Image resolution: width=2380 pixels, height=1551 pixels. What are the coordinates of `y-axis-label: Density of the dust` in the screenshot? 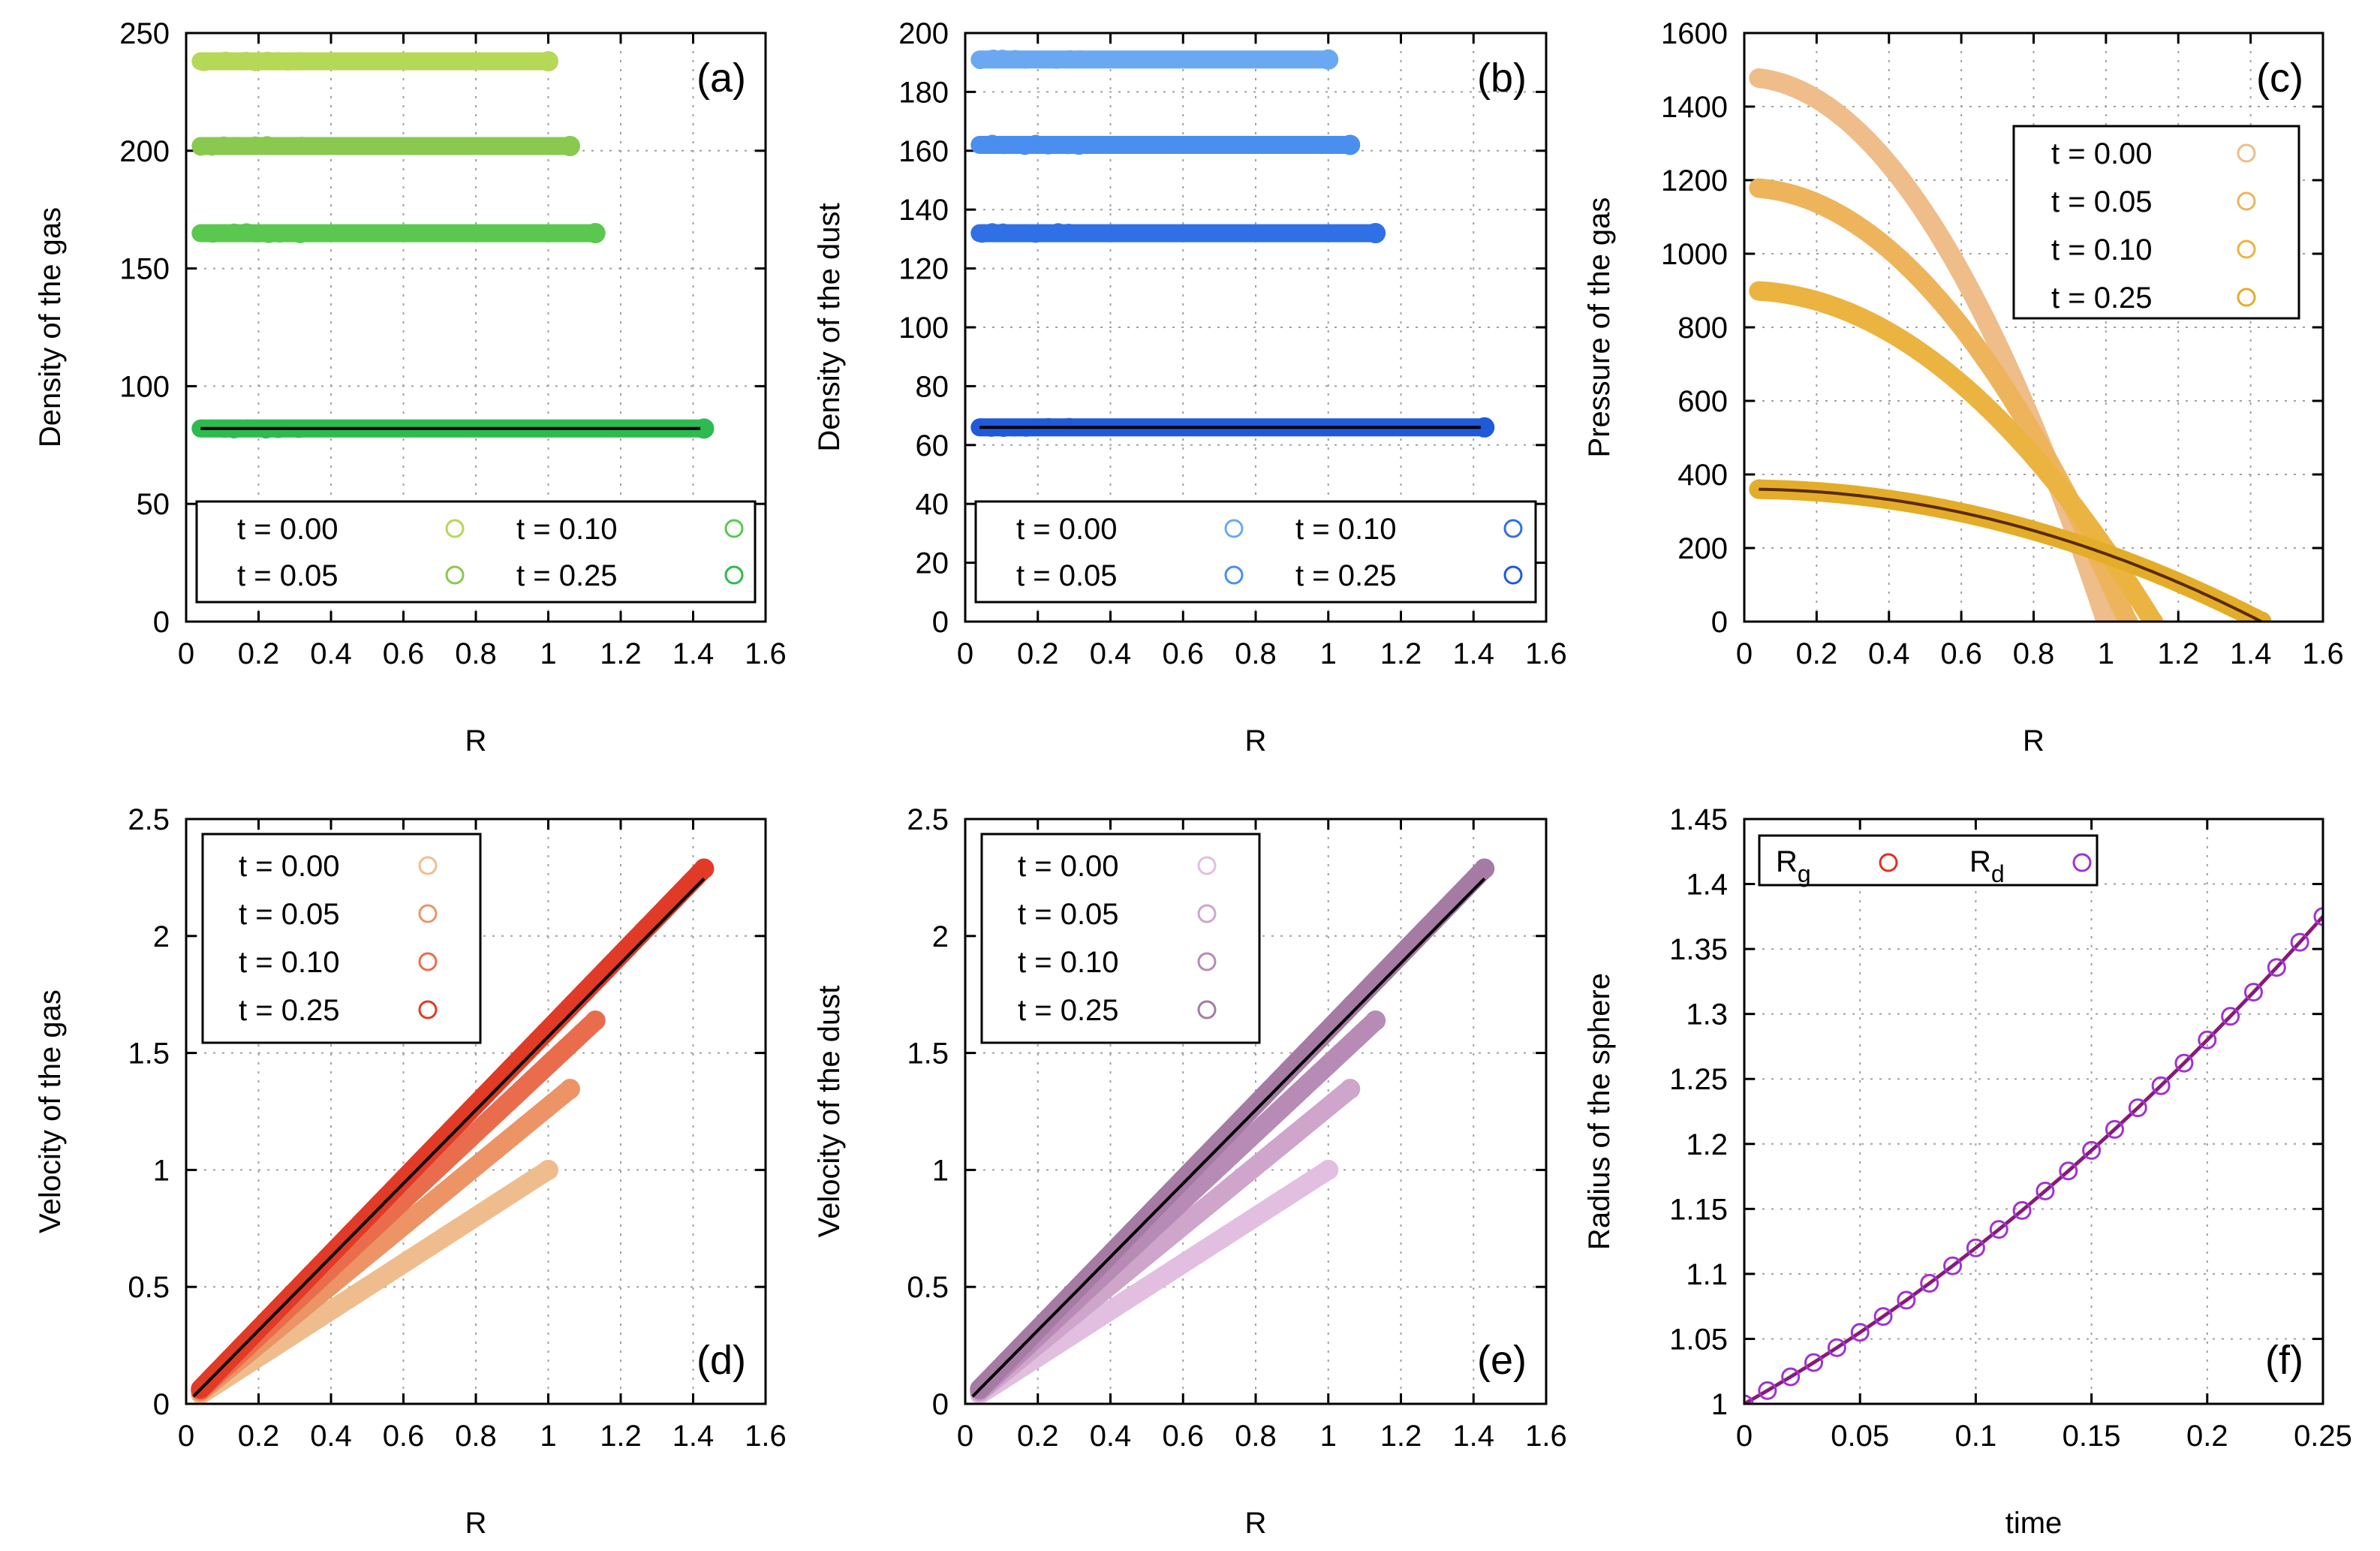 It's located at (829, 327).